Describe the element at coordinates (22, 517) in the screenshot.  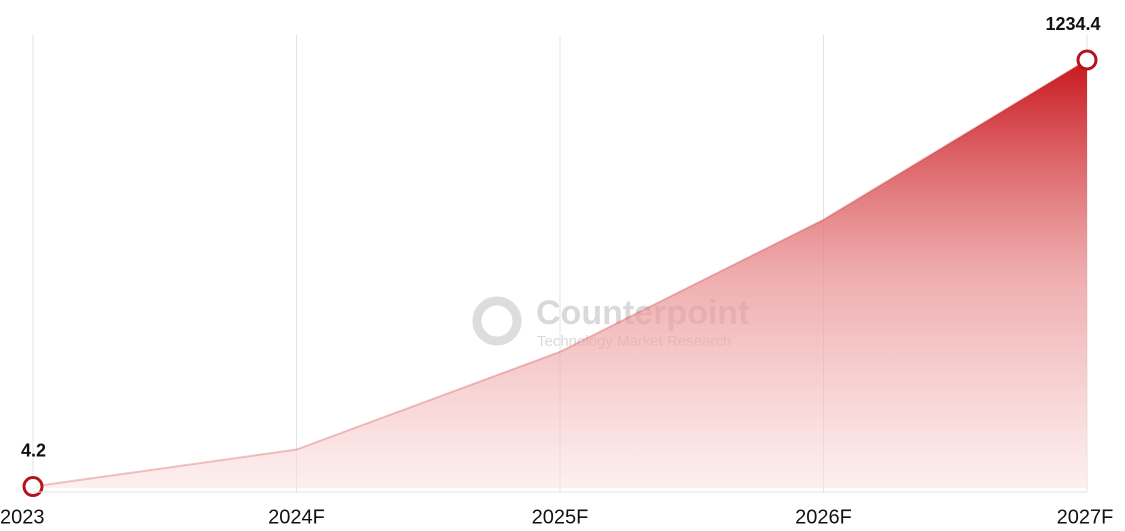
I see `x-tick-label: 2023` at that location.